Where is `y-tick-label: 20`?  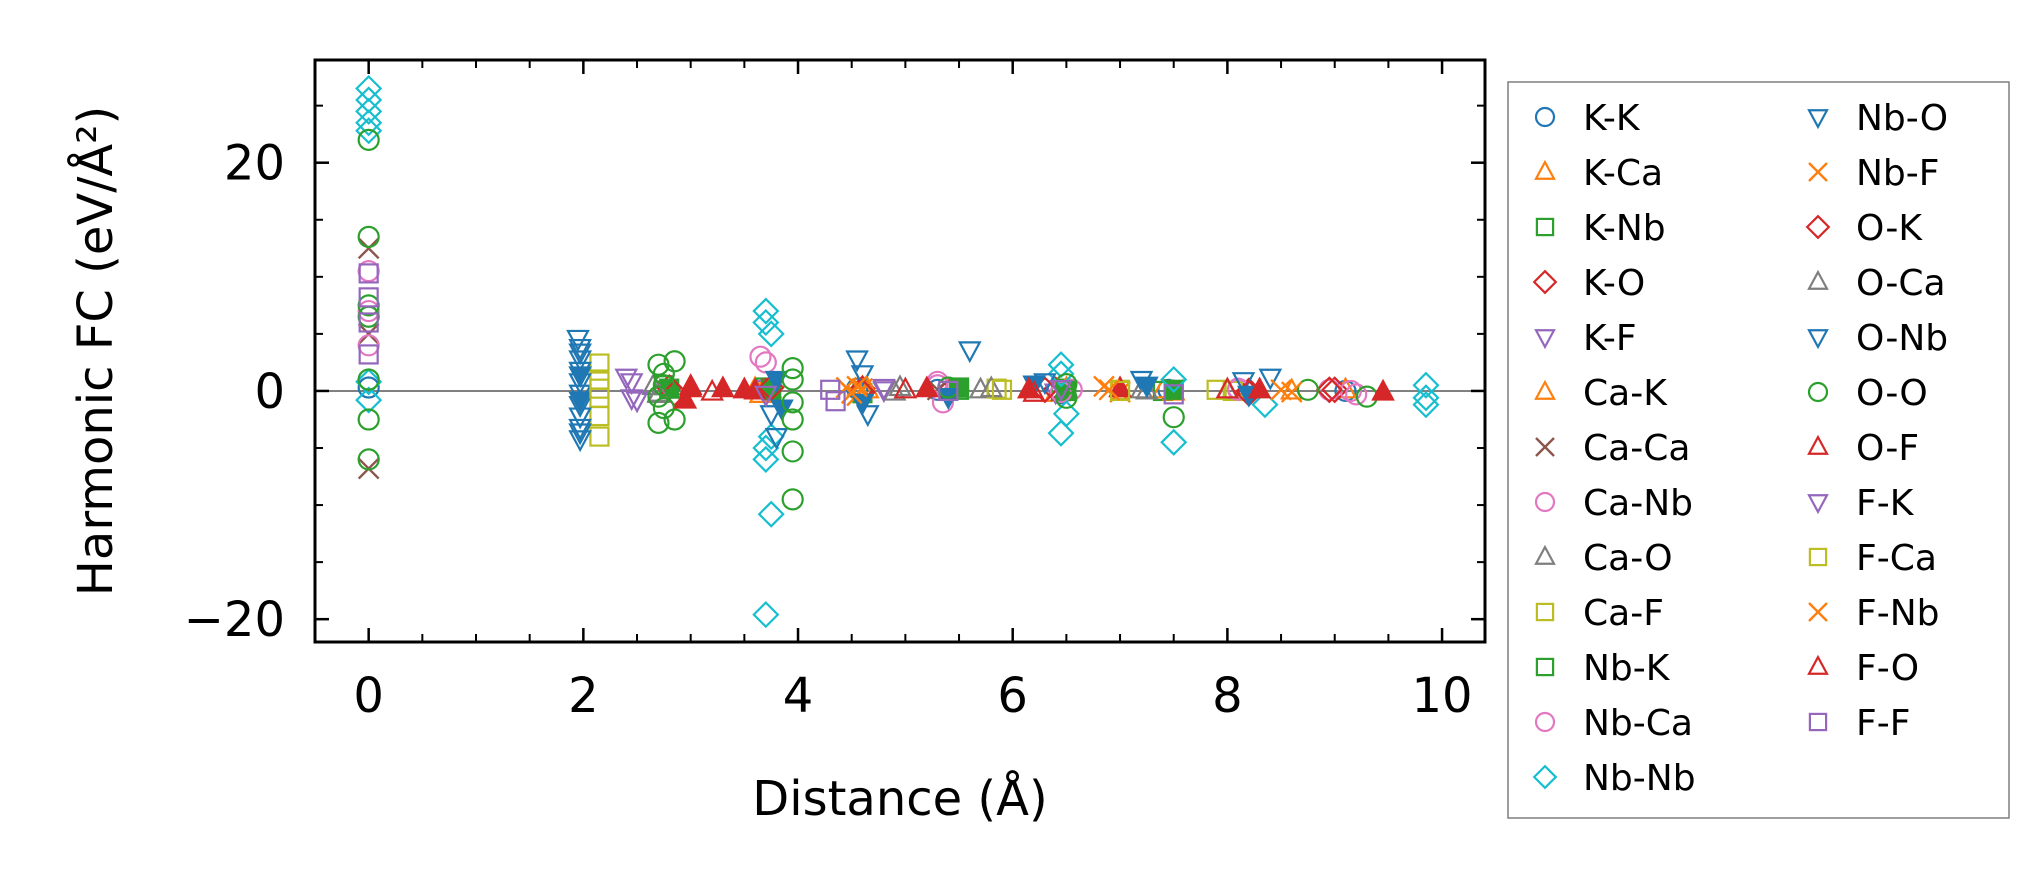 y-tick-label: 20 is located at coordinates (254, 164).